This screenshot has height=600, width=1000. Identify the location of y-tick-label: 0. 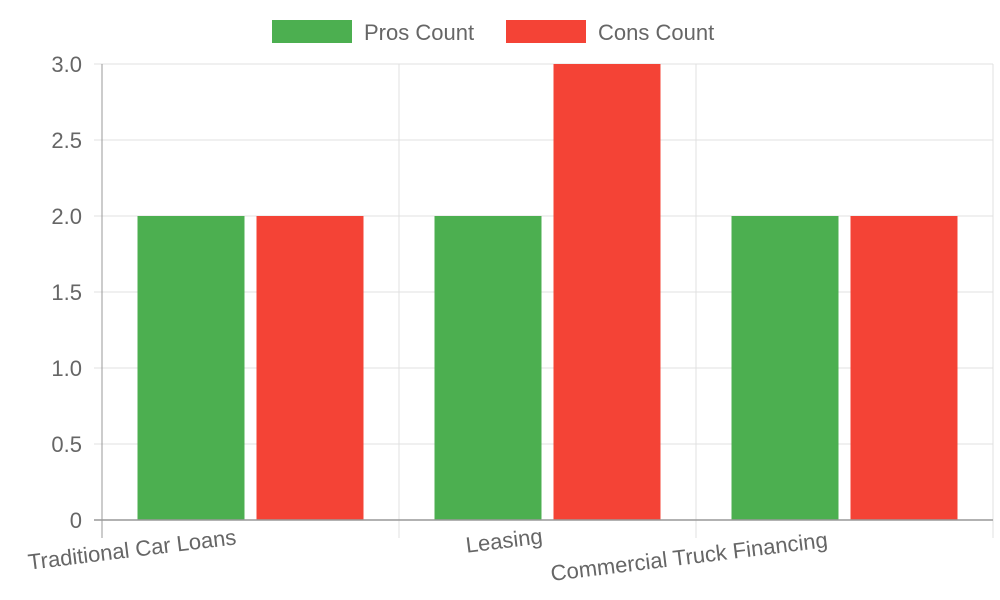
(76, 520).